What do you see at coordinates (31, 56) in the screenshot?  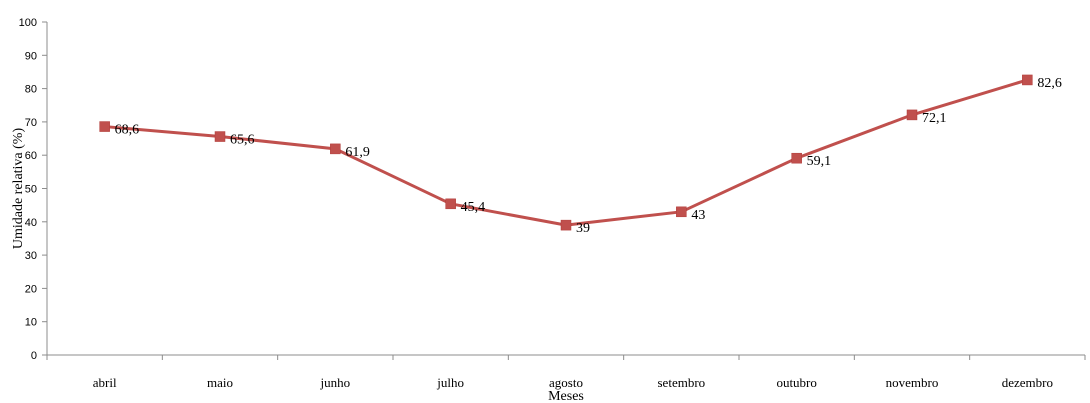 I see `y-tick-label: 90` at bounding box center [31, 56].